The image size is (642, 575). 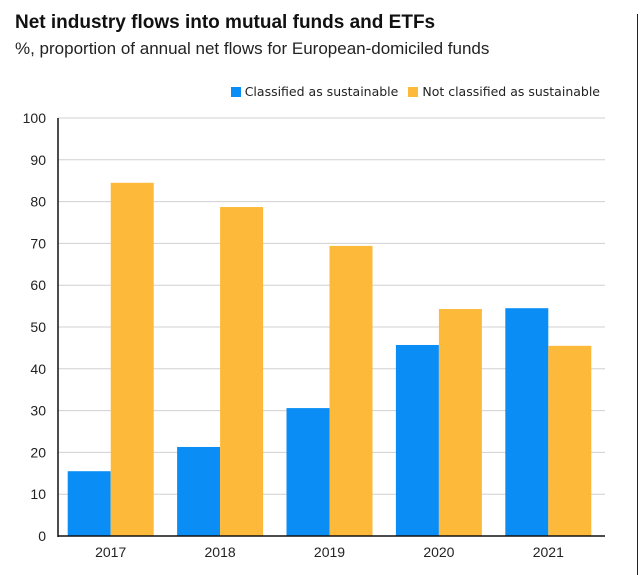 What do you see at coordinates (242, 371) in the screenshot?
I see `bar-not-sustainable-2018` at bounding box center [242, 371].